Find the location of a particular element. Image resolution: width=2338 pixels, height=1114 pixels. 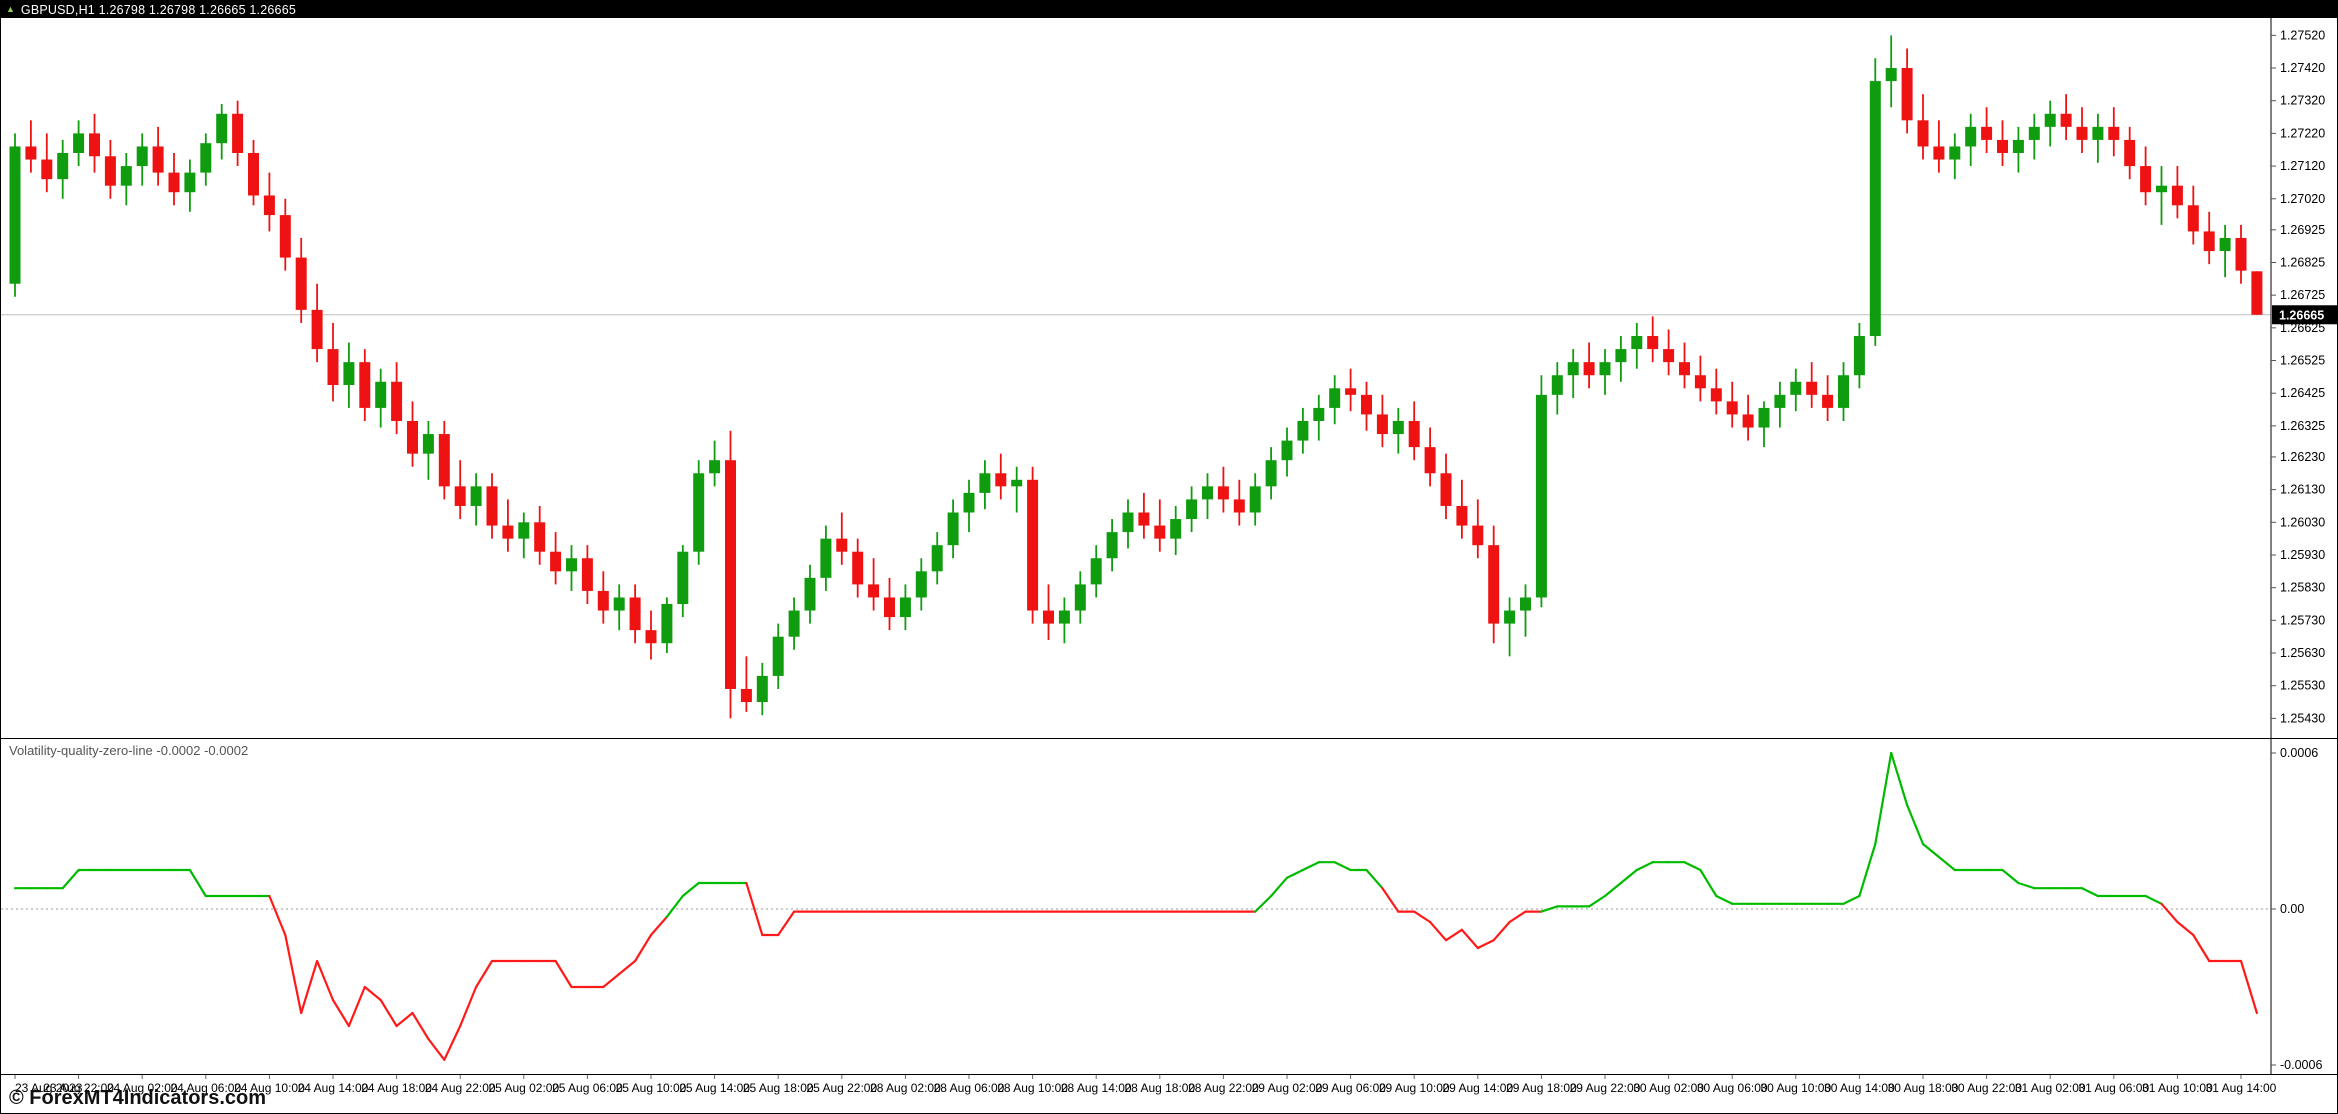

time-tick-label: 30 Aug 22:00 is located at coordinates (1986, 1088).